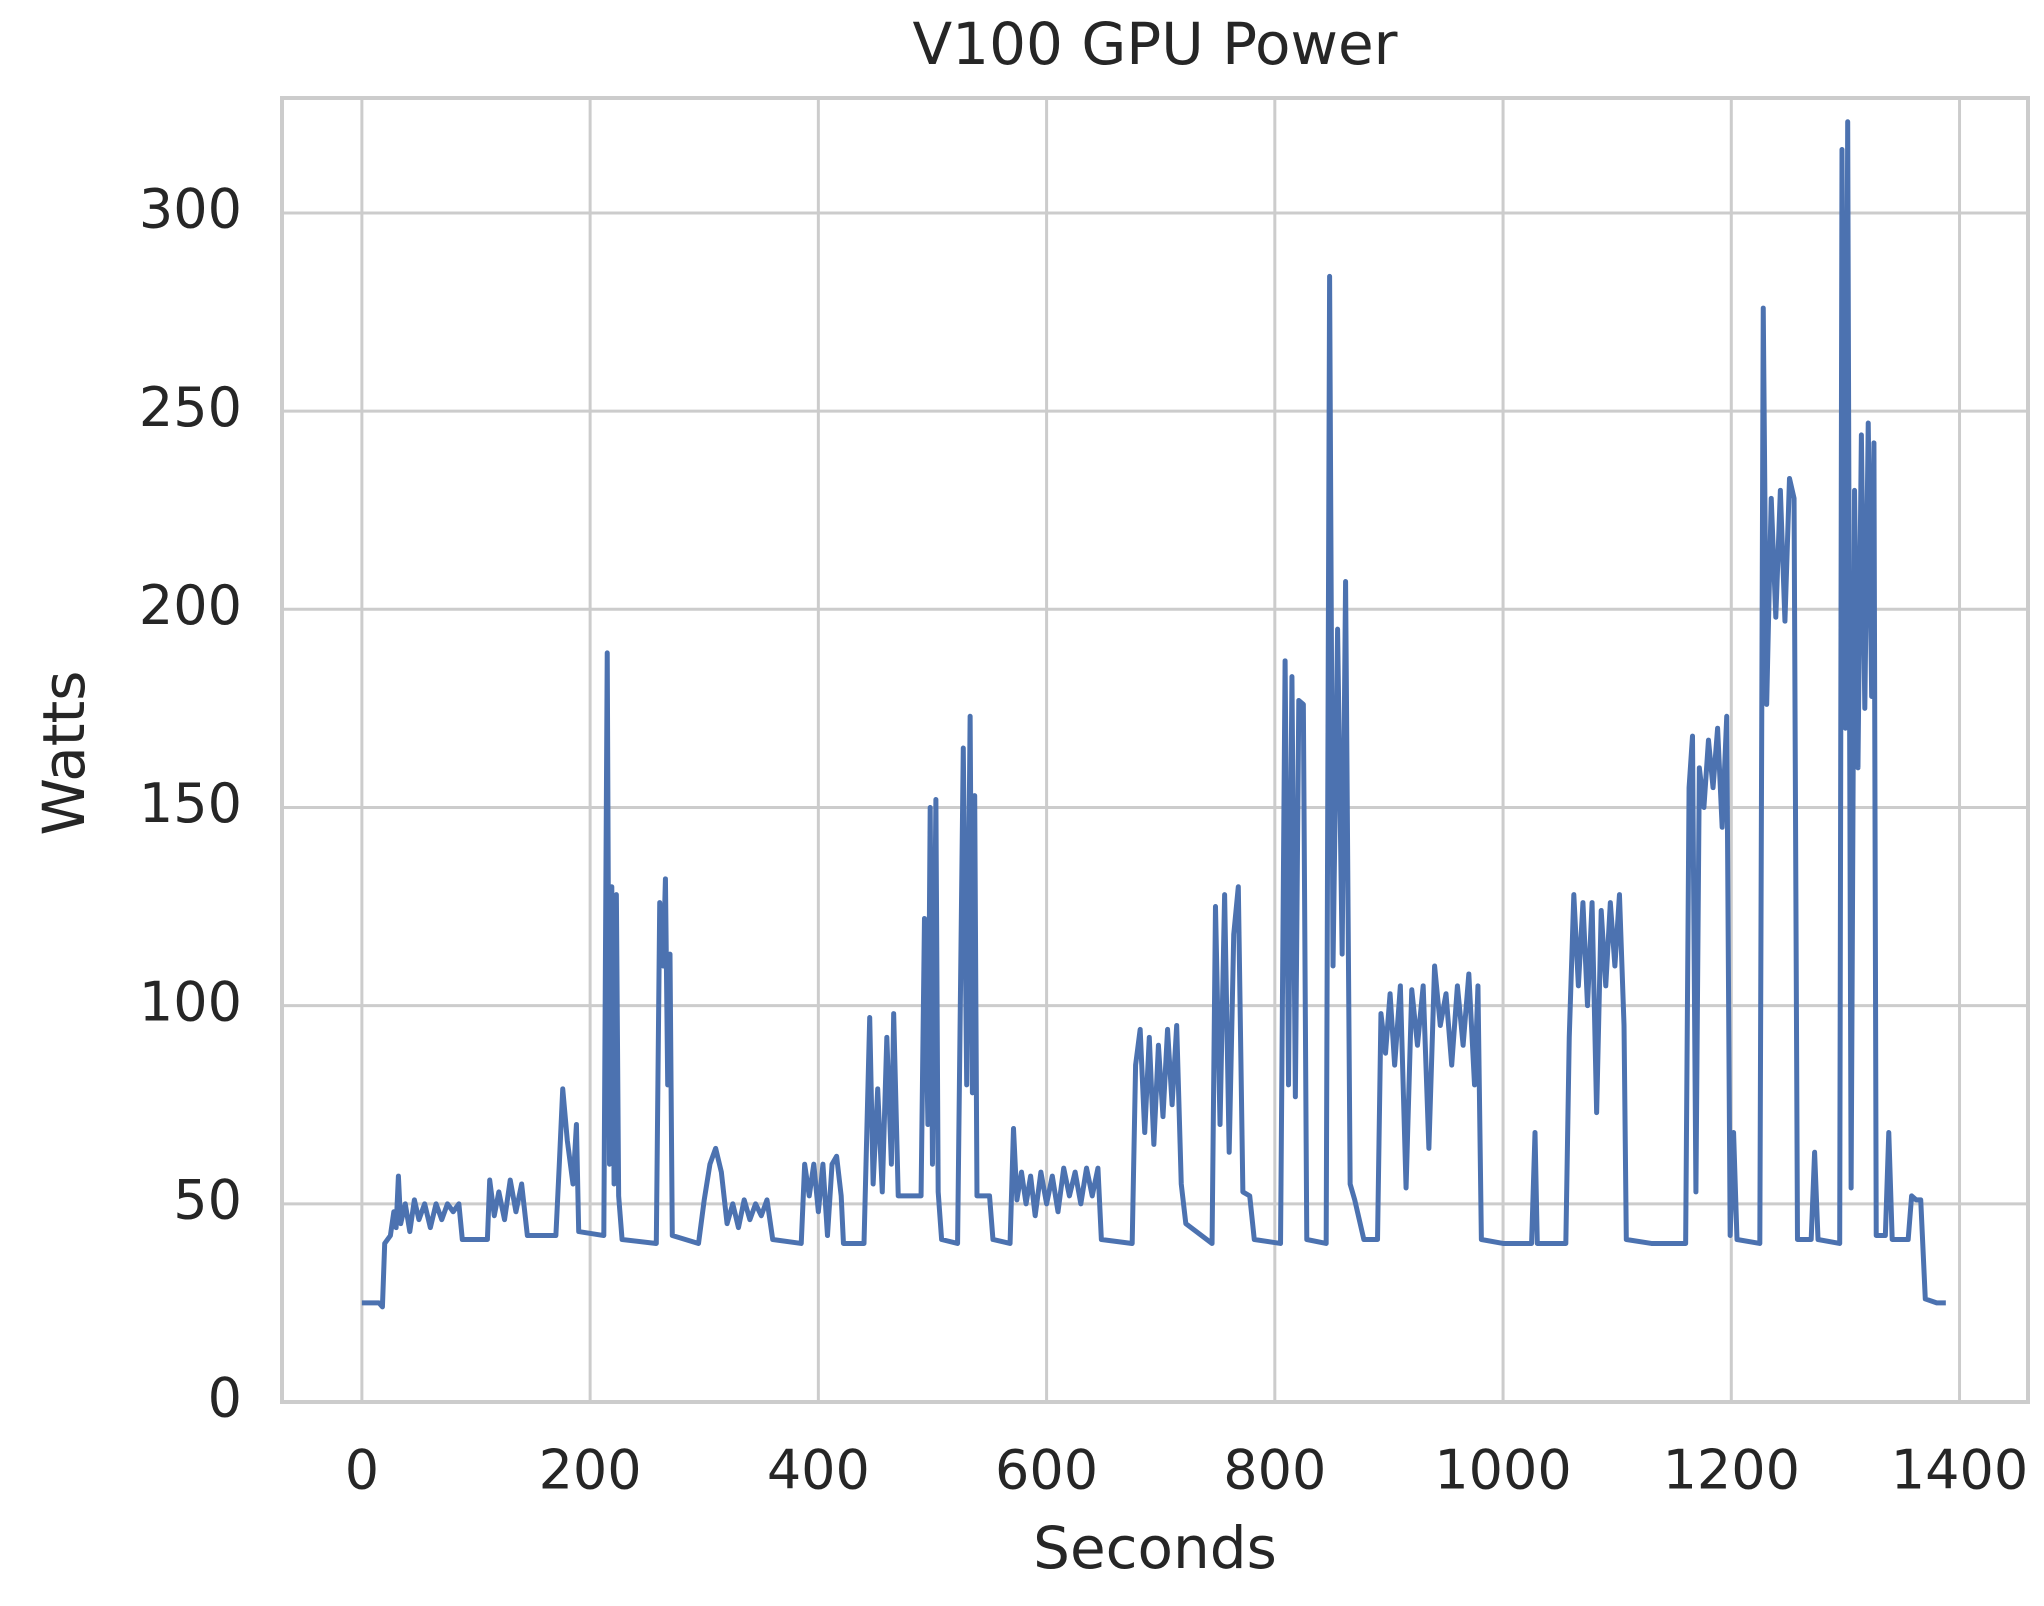 This screenshot has height=1606, width=2044. What do you see at coordinates (1274, 1470) in the screenshot?
I see `x-tick-label: 800` at bounding box center [1274, 1470].